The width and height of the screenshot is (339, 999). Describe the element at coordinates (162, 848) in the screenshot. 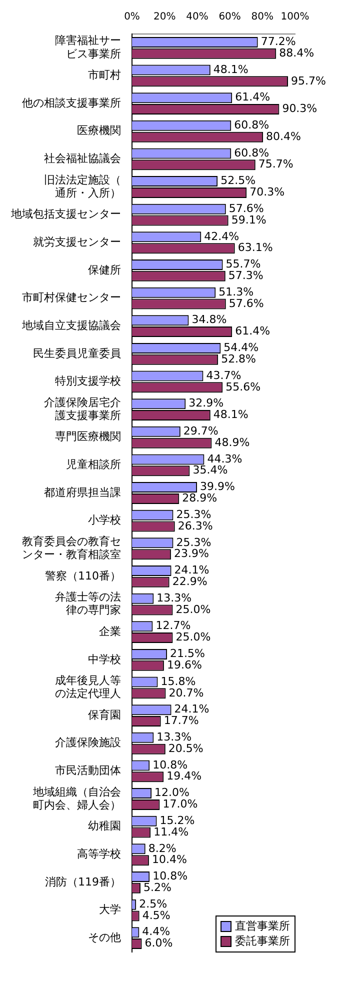

I see `data-label: 8.2%` at that location.